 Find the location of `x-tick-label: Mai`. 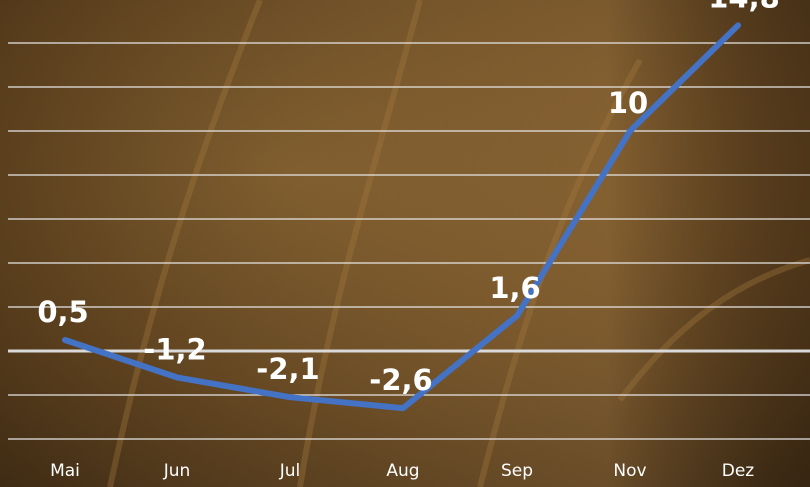

x-tick-label: Mai is located at coordinates (65, 471).